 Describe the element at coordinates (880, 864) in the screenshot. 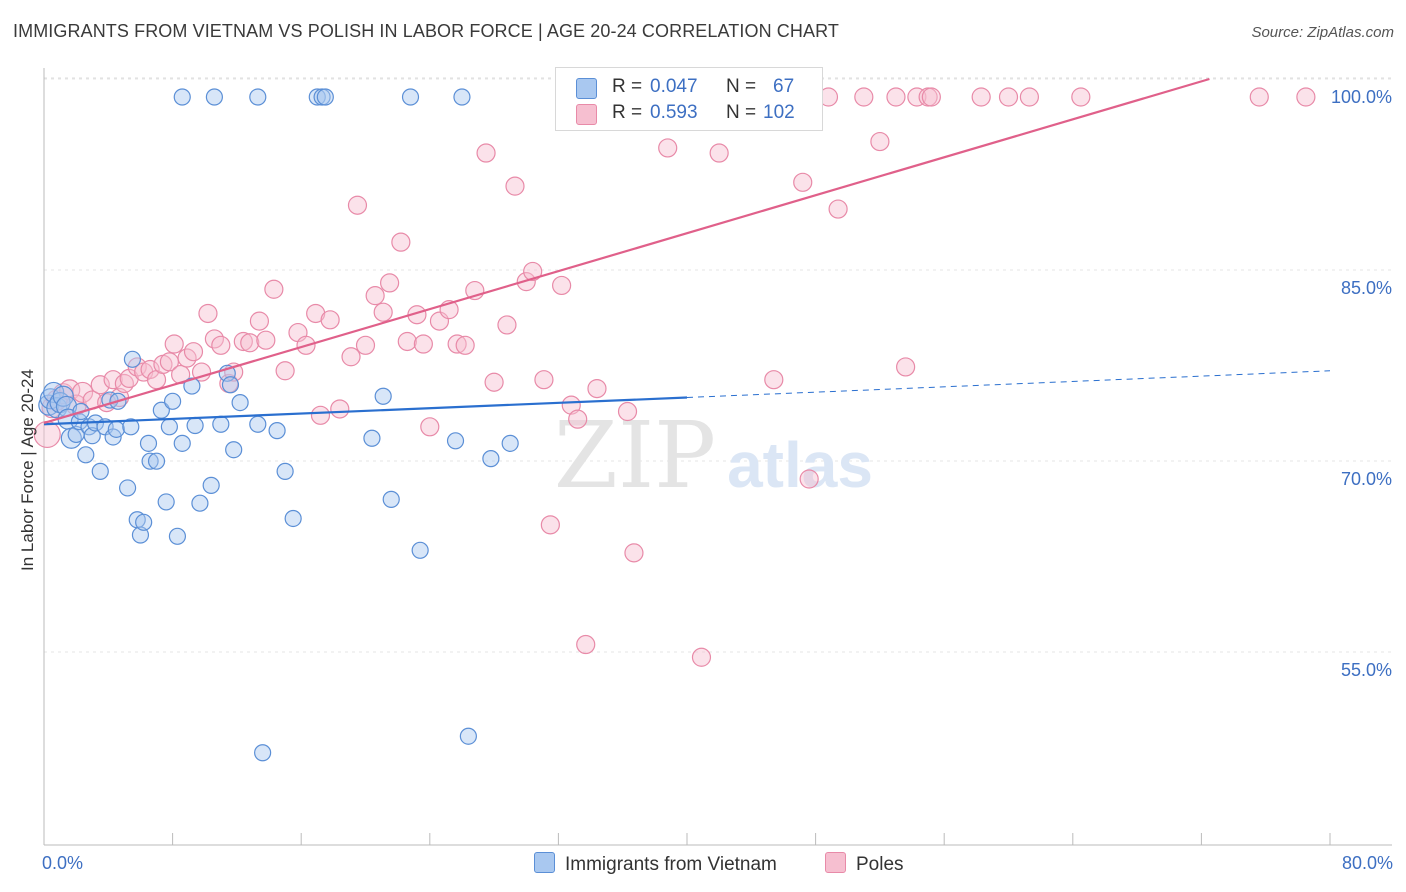

I see `bottom-legend-label-poles: Poles` at that location.